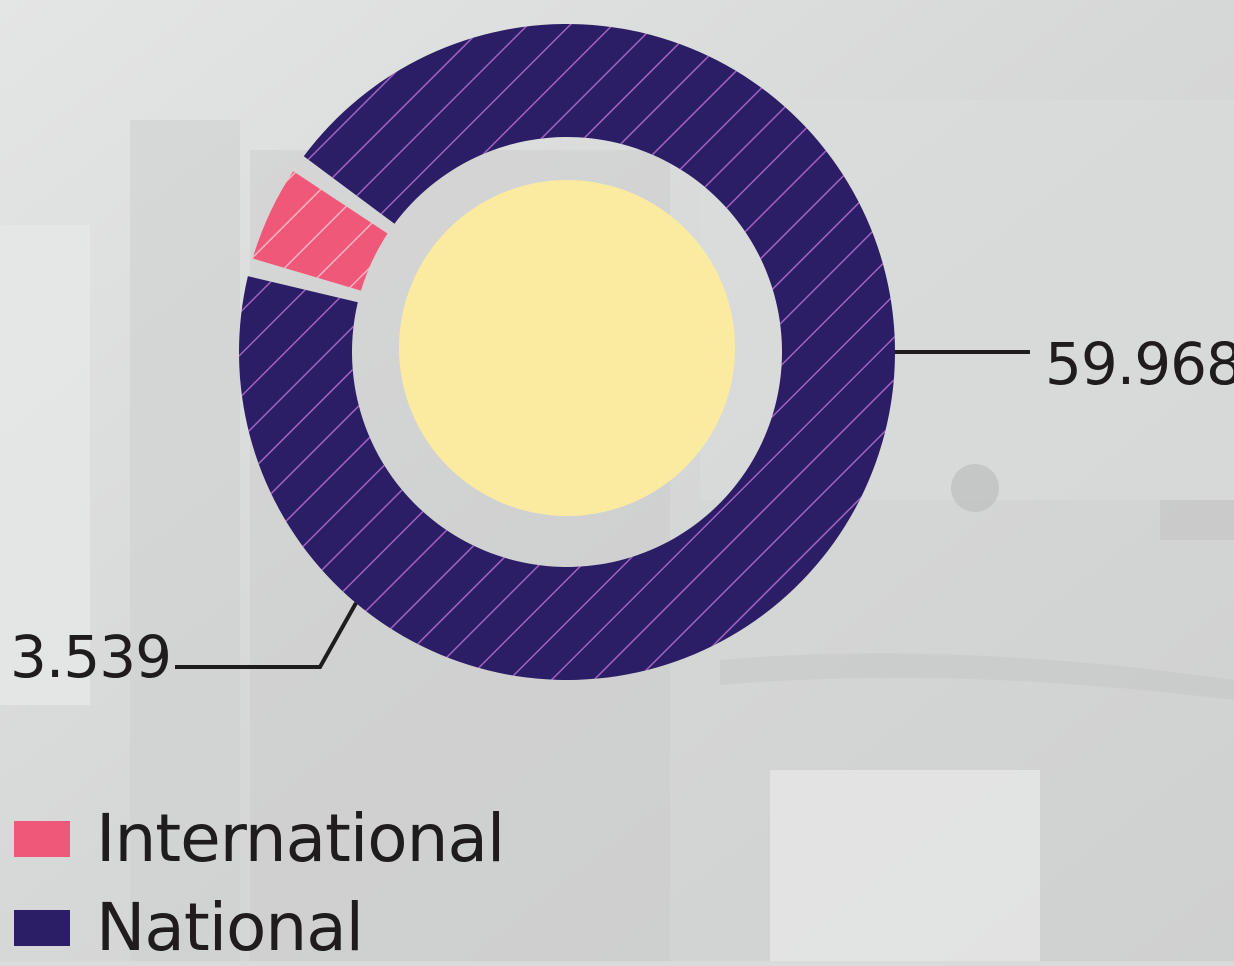  I want to click on legend-item-national: National, so click(189, 927).